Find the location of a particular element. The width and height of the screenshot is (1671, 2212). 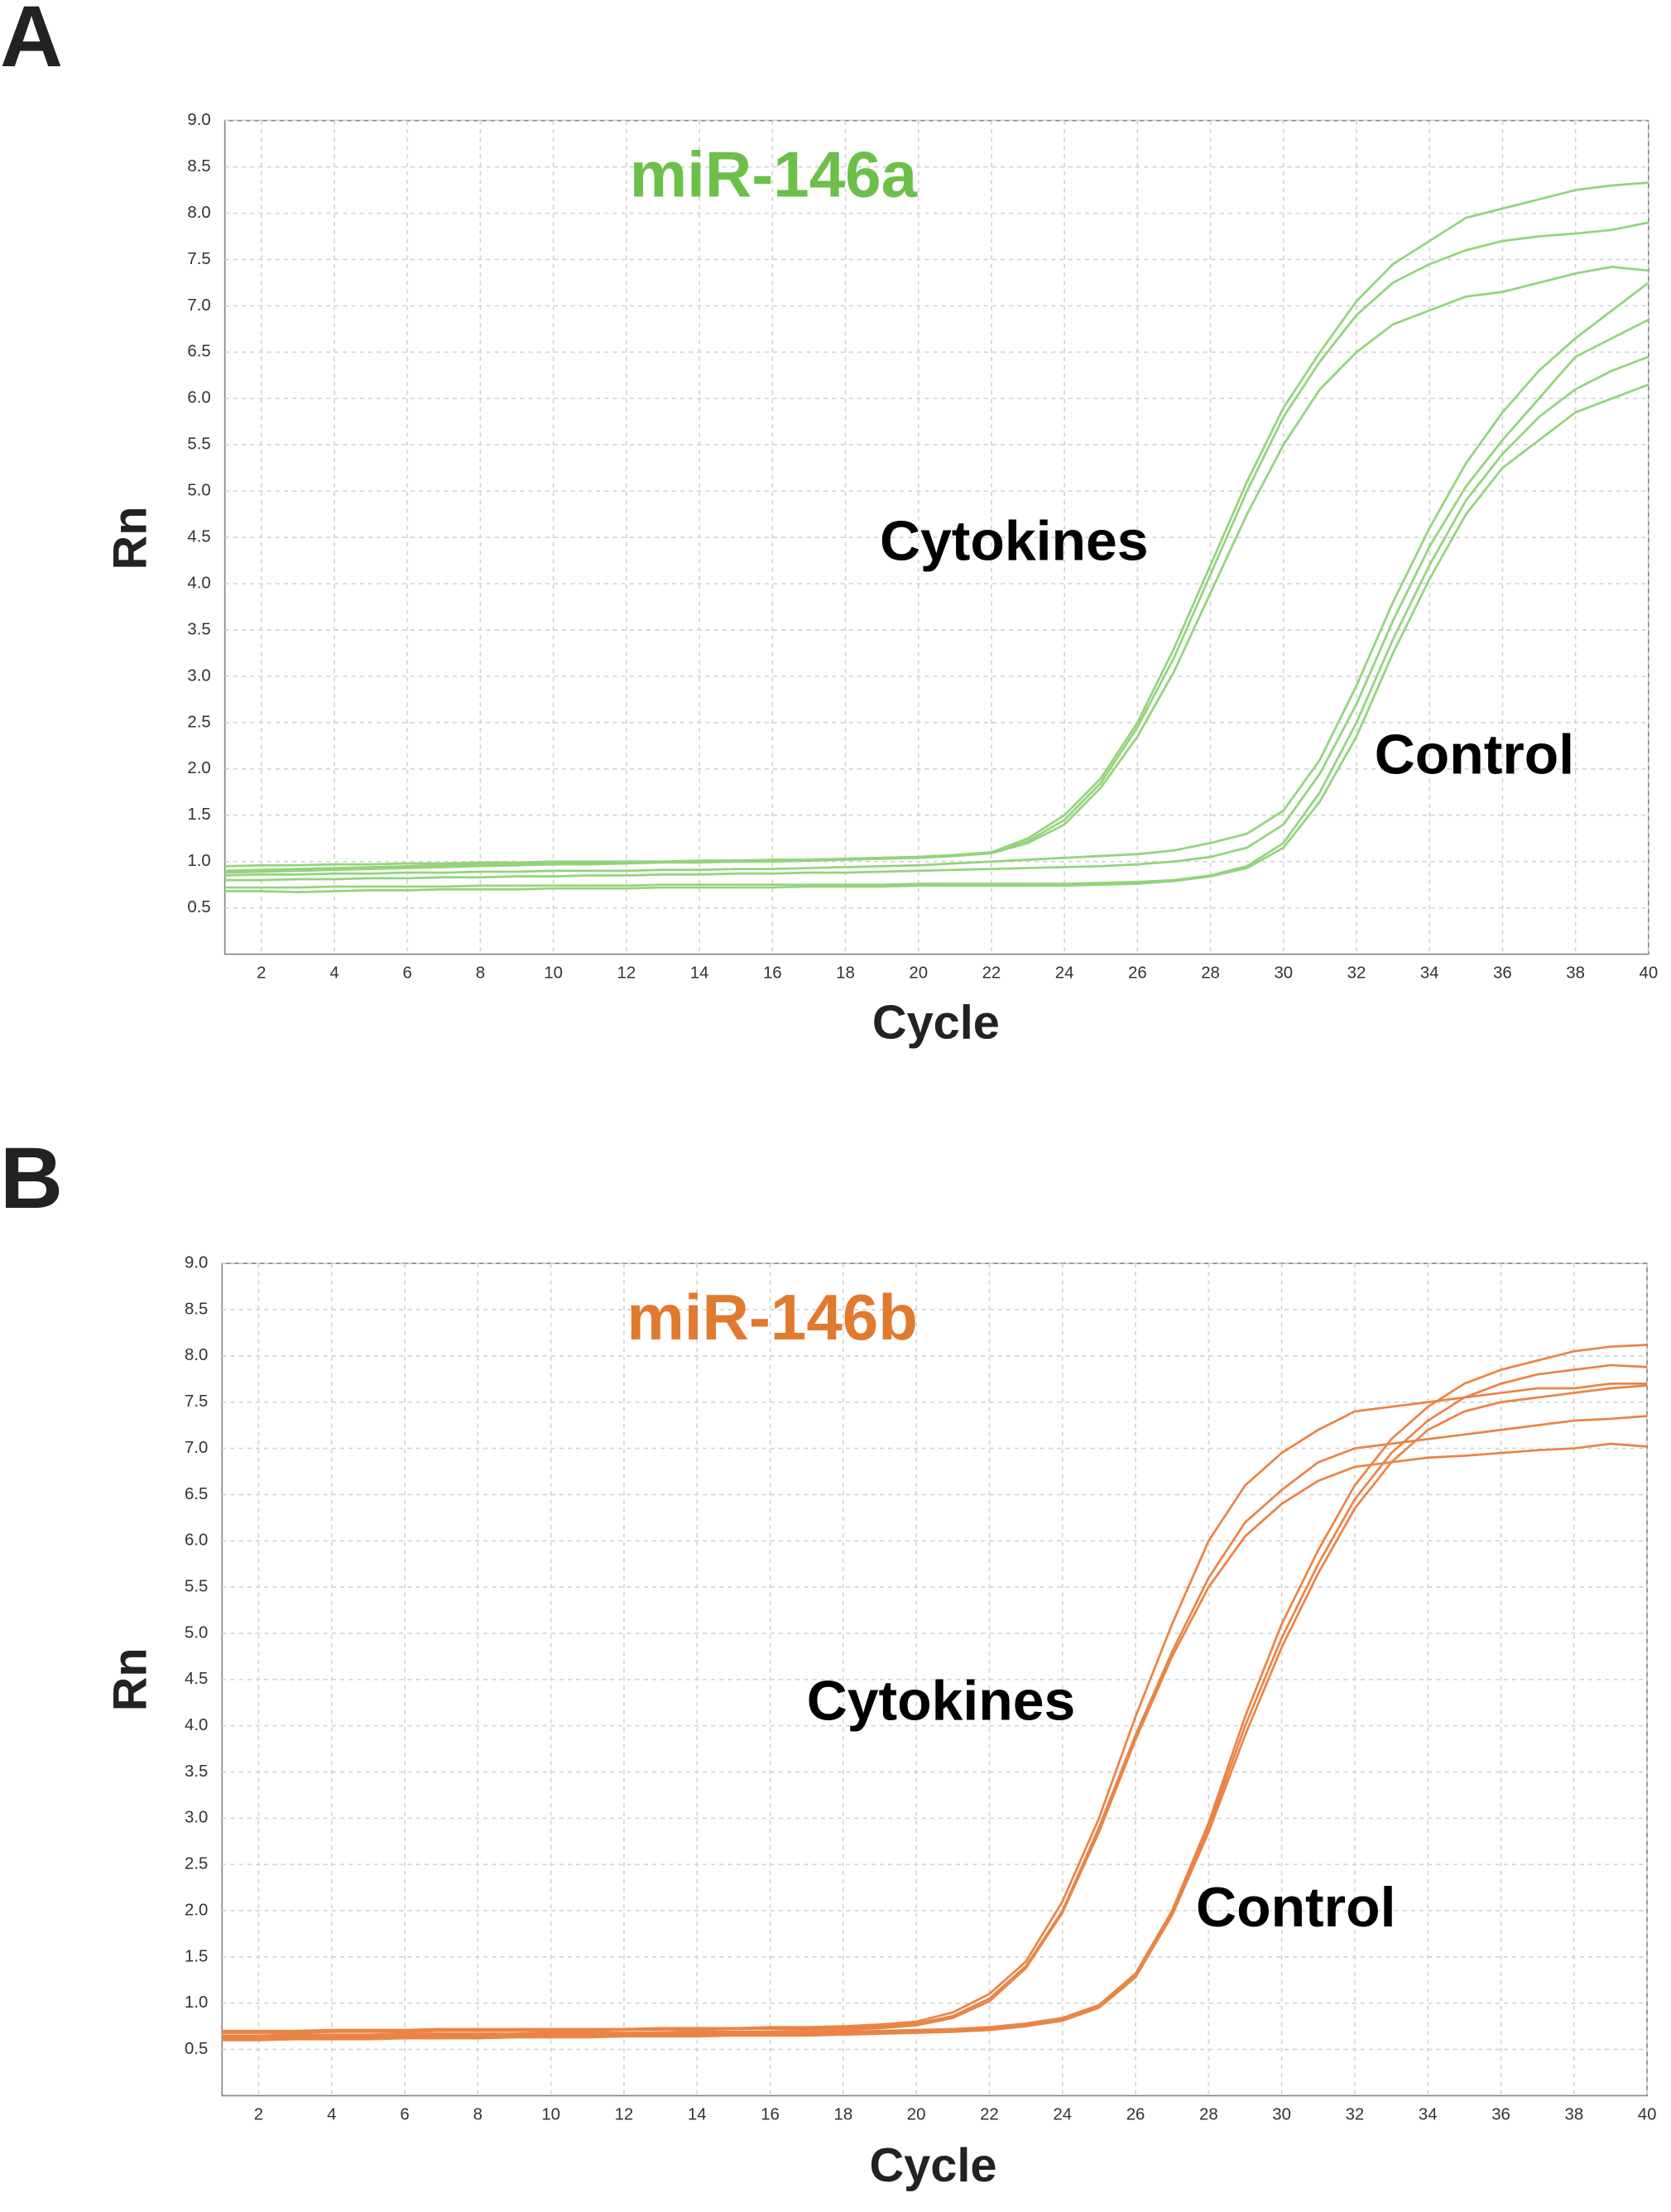

panel-letter: A is located at coordinates (31, 42).